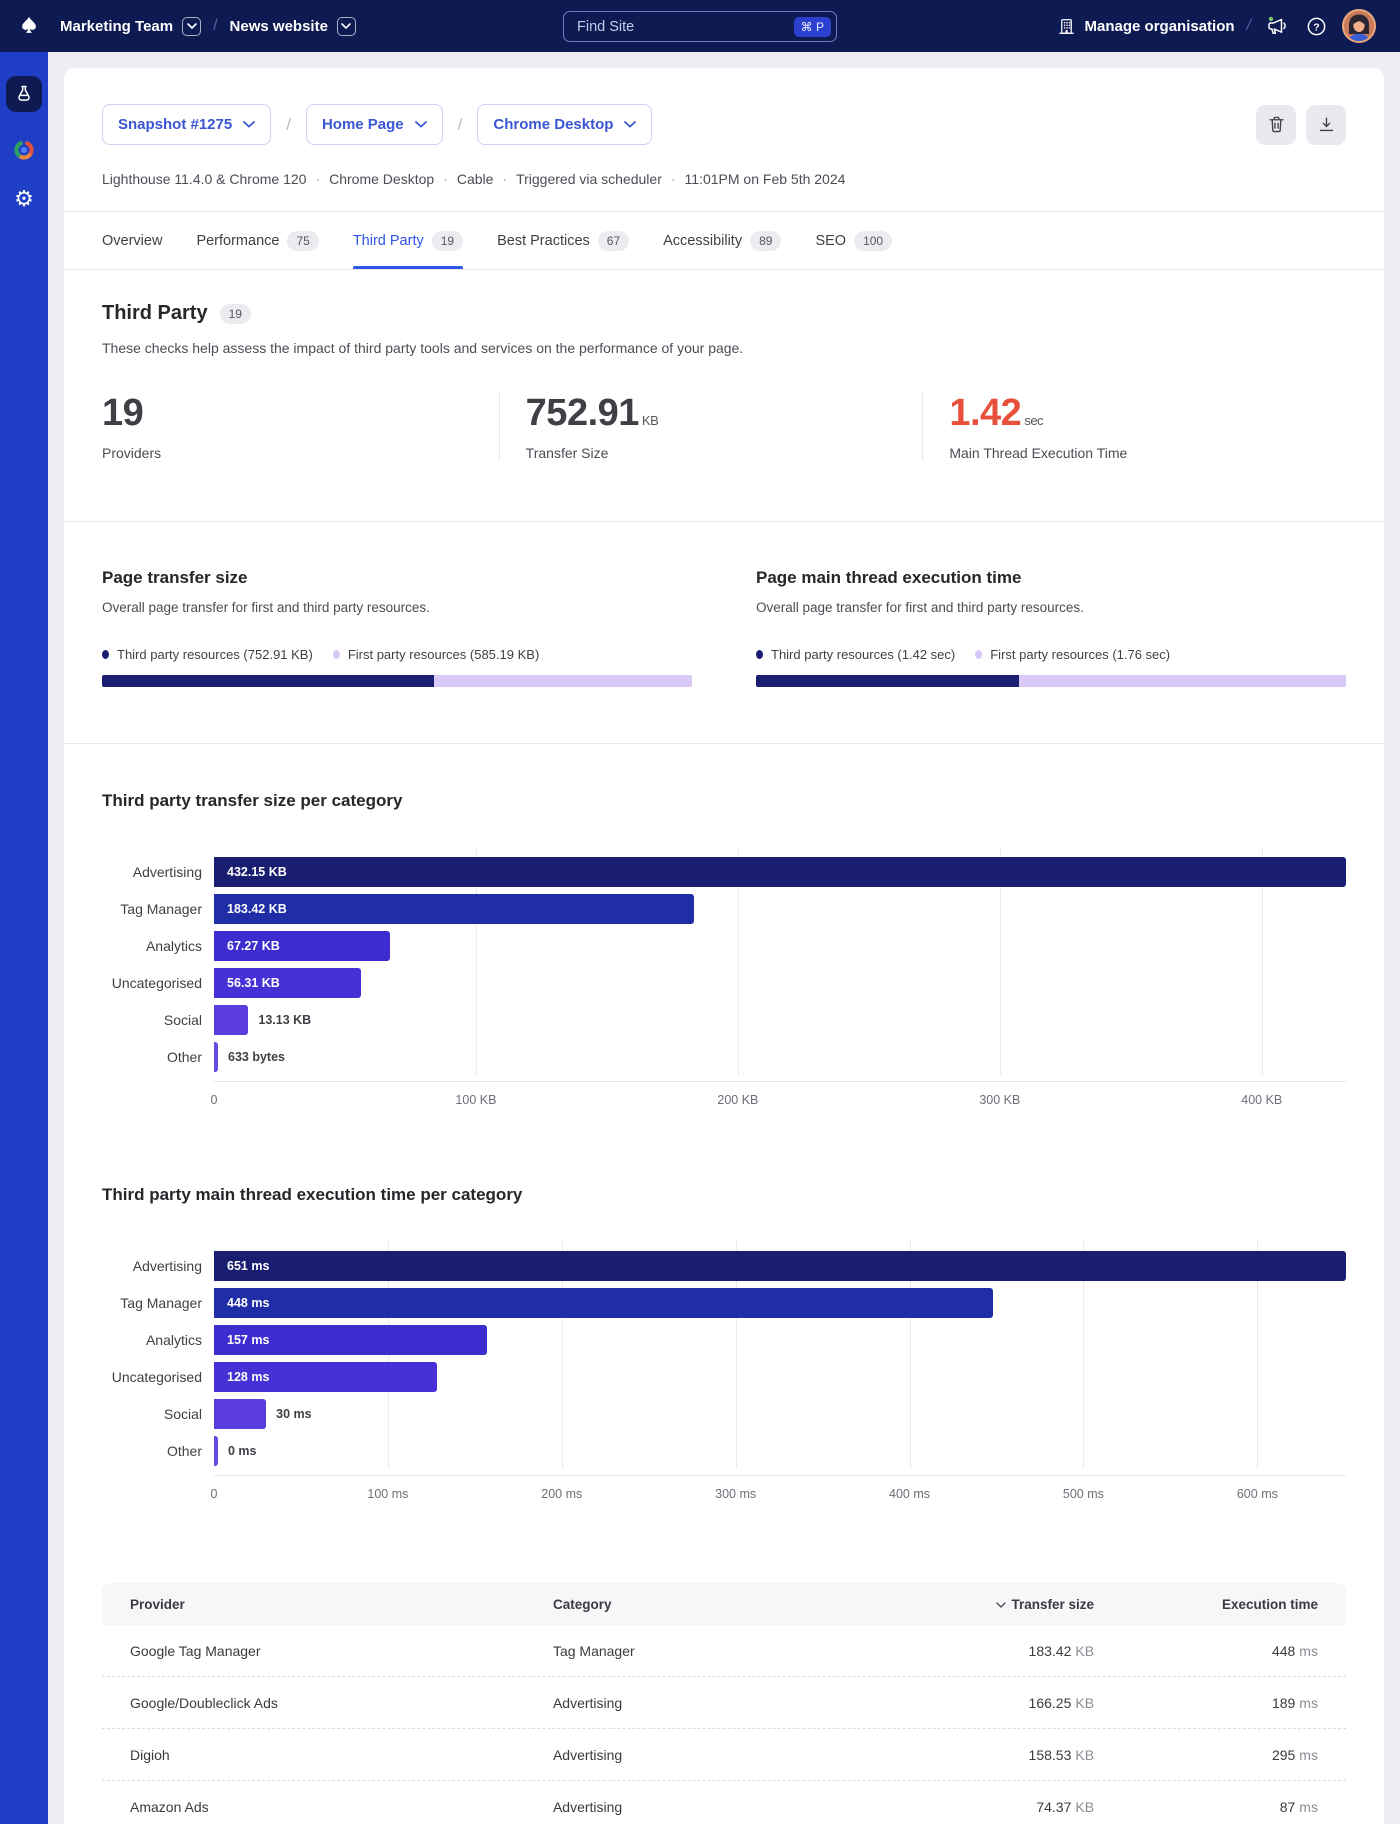  I want to click on gridline, so click(1258, 1355).